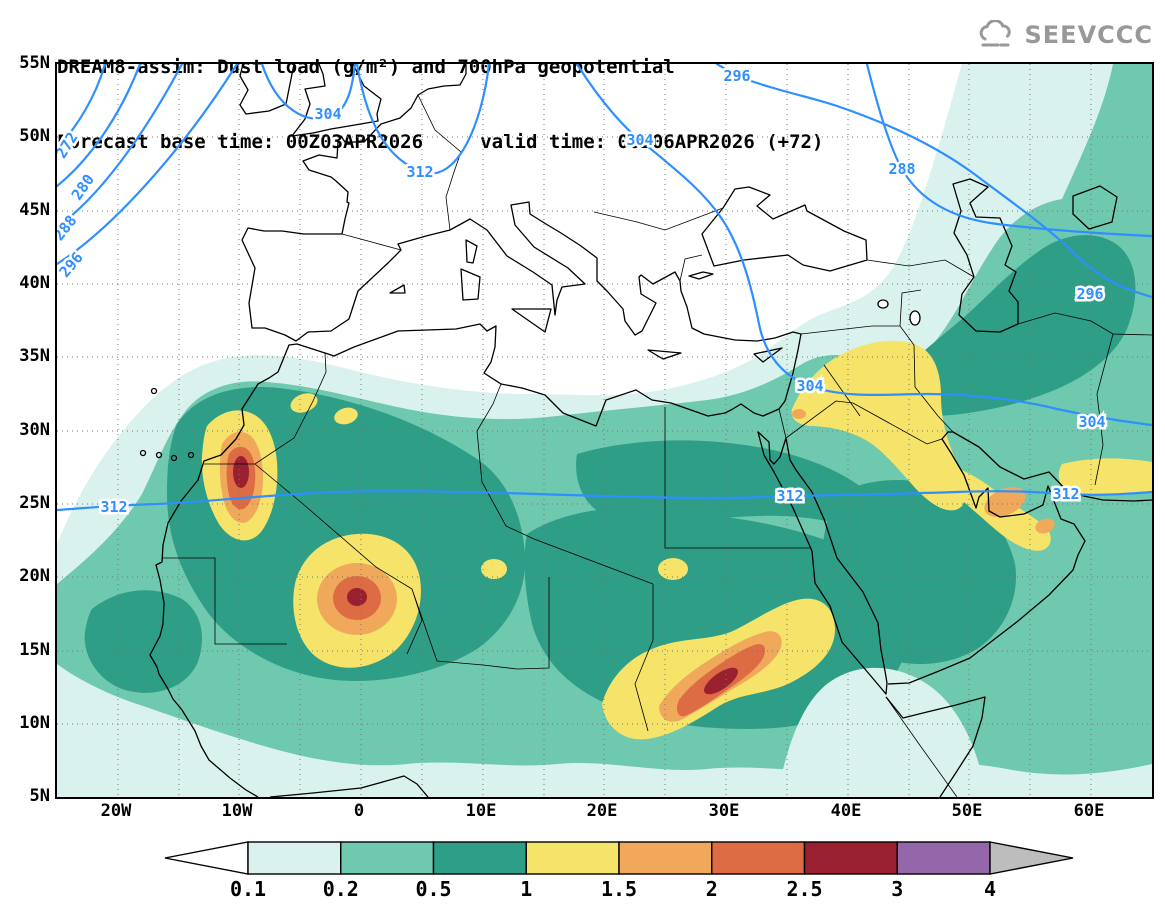 This screenshot has height=907, width=1165. I want to click on dust-level-2p5, so click(486, 575).